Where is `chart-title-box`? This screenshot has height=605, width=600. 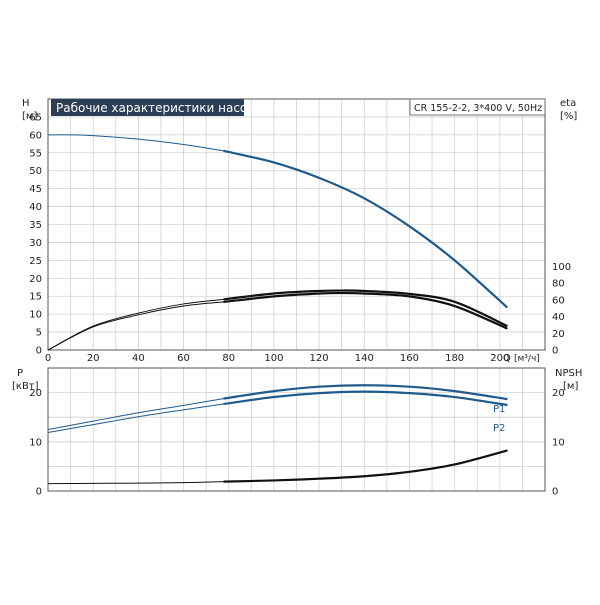
chart-title-box is located at coordinates (147, 107).